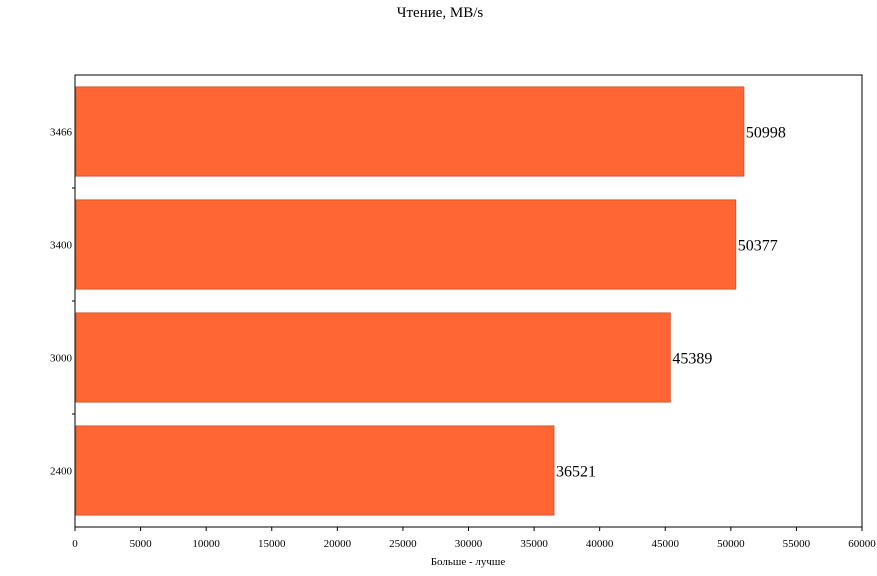 The height and width of the screenshot is (576, 877). Describe the element at coordinates (61, 133) in the screenshot. I see `y-tick-label-3466: 3466` at that location.